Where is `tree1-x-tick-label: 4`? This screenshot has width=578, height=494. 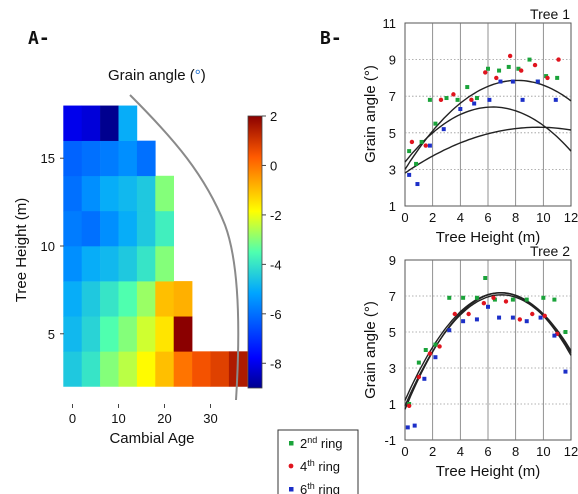
tree1-x-tick-label: 4 is located at coordinates (460, 217).